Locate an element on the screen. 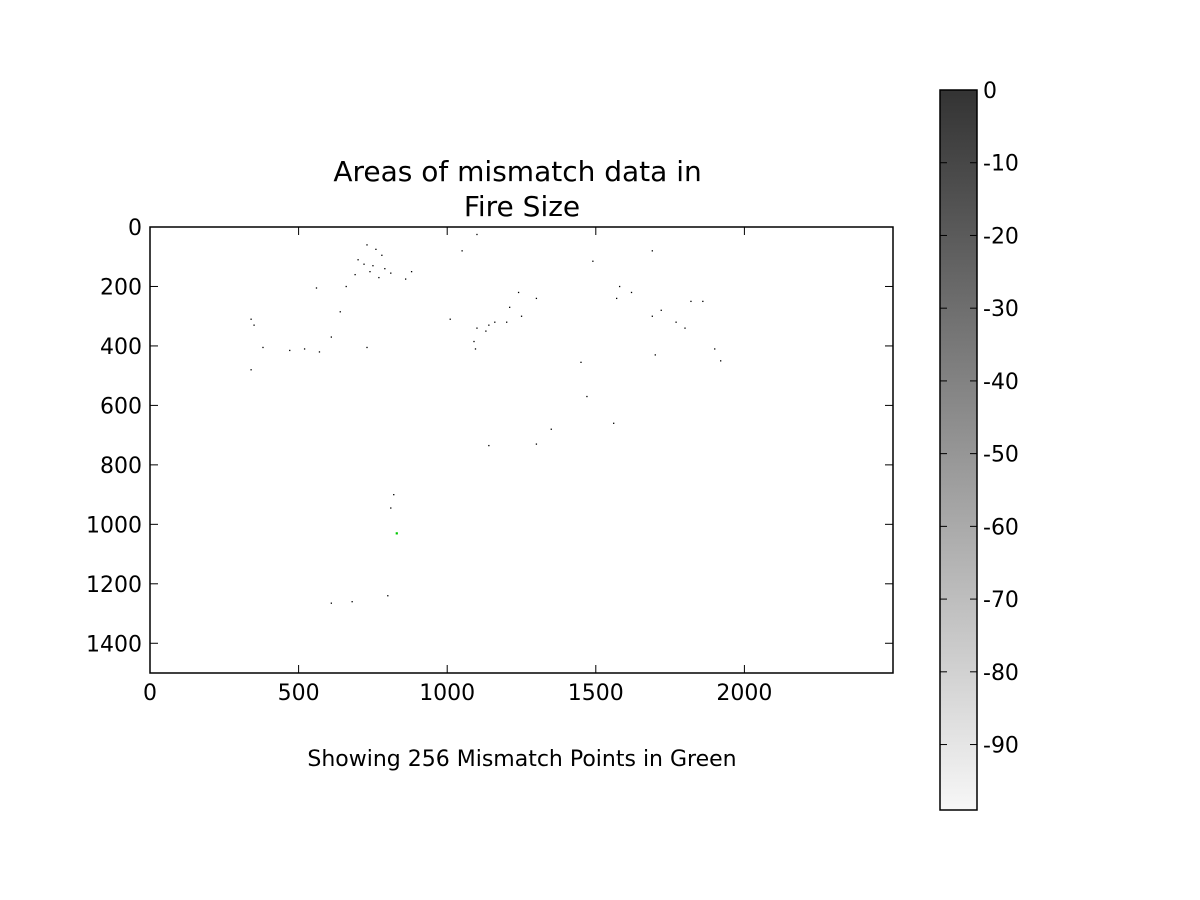 The height and width of the screenshot is (900, 1200). y-tick-label: 1200 is located at coordinates (114, 585).